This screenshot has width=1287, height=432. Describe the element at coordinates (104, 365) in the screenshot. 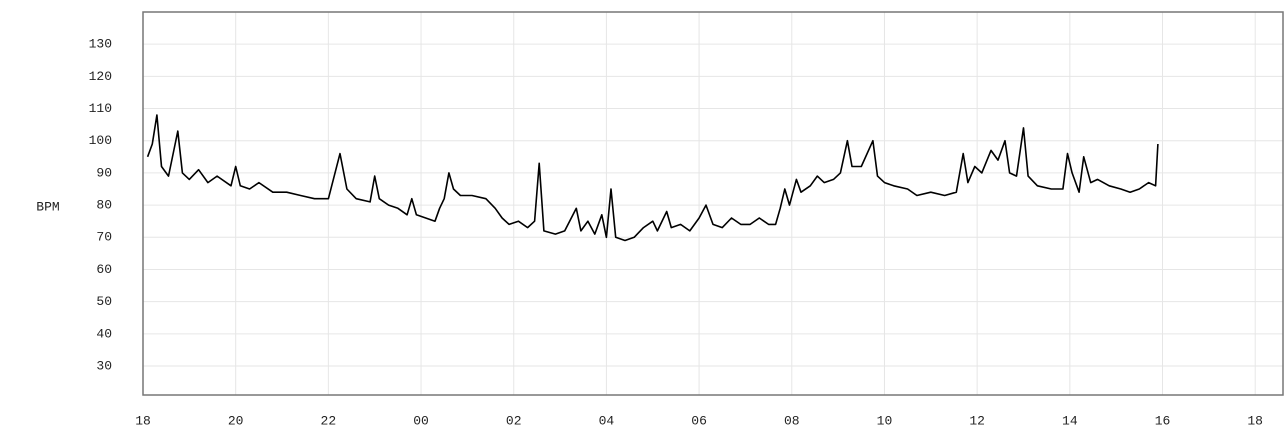

I see `y-tick-label: 30` at that location.